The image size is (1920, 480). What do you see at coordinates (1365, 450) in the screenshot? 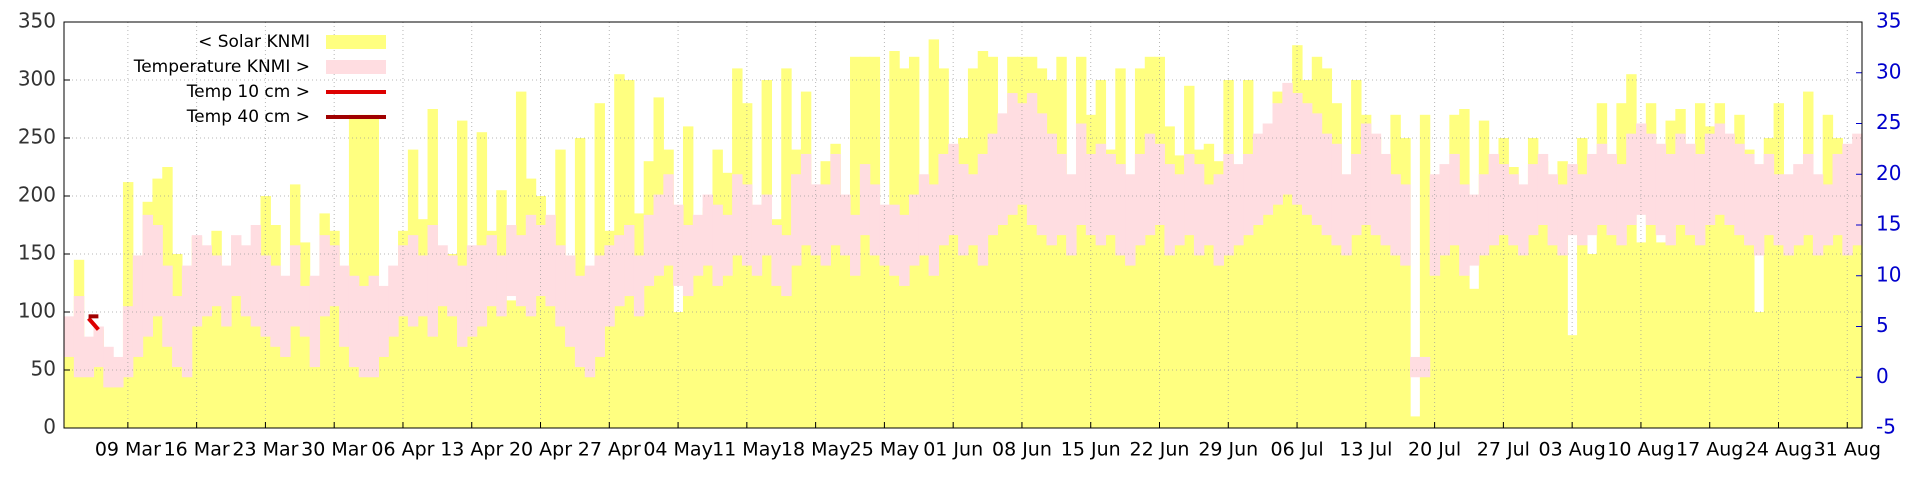
I see `x-tick-label: 13 Jul` at bounding box center [1365, 450].